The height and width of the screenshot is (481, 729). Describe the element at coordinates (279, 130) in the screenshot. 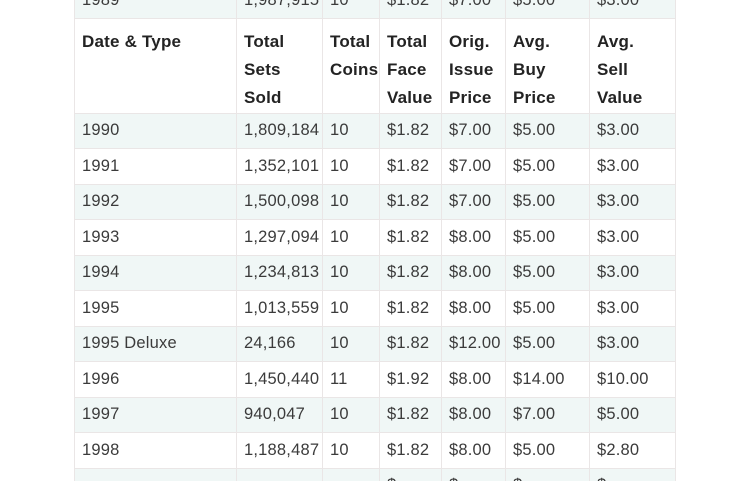

I see `cell-sets-sold: 1,809,184` at that location.